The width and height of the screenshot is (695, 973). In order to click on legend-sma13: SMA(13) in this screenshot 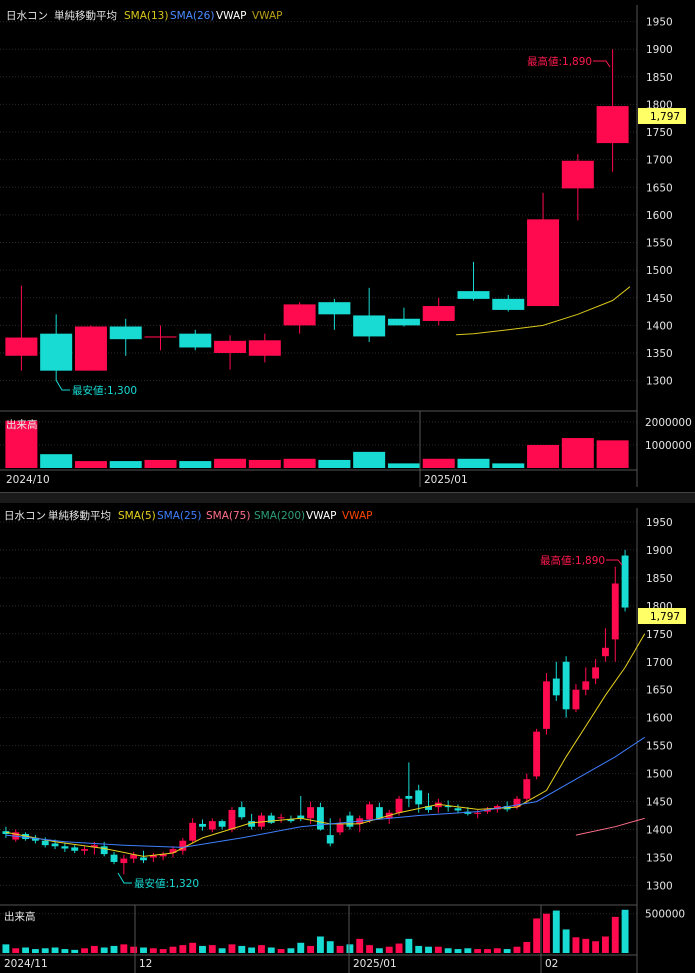, I will do `click(146, 16)`.